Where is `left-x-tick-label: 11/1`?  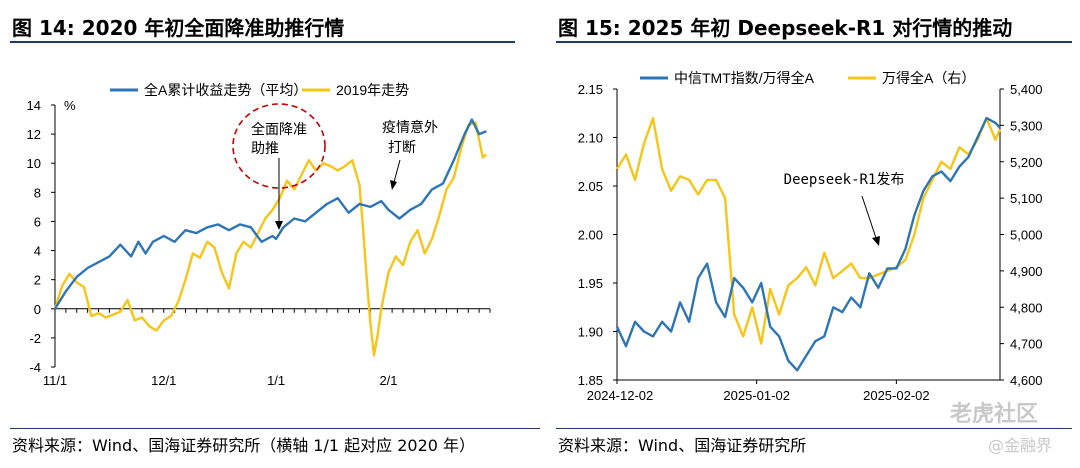 left-x-tick-label: 11/1 is located at coordinates (55, 380).